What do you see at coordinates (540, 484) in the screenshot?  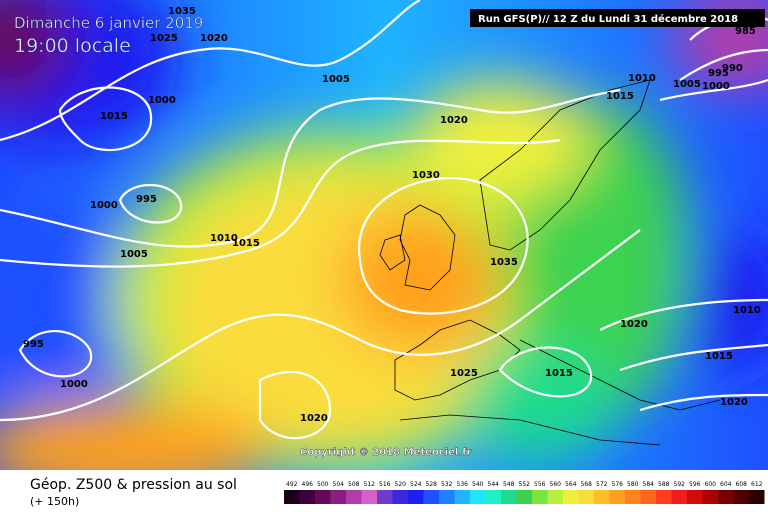 I see `scale-label: 556` at bounding box center [540, 484].